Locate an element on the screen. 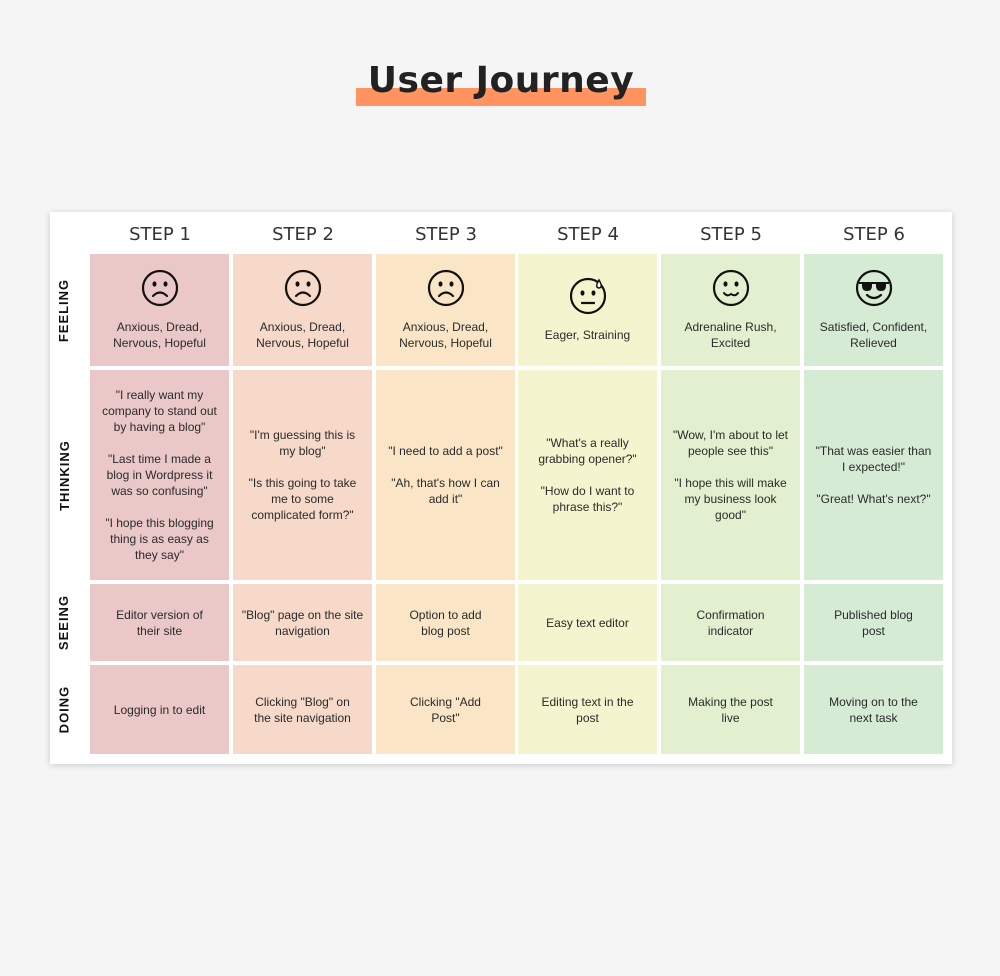 This screenshot has width=1000, height=976. step-header-2: STEP 2 is located at coordinates (303, 234).